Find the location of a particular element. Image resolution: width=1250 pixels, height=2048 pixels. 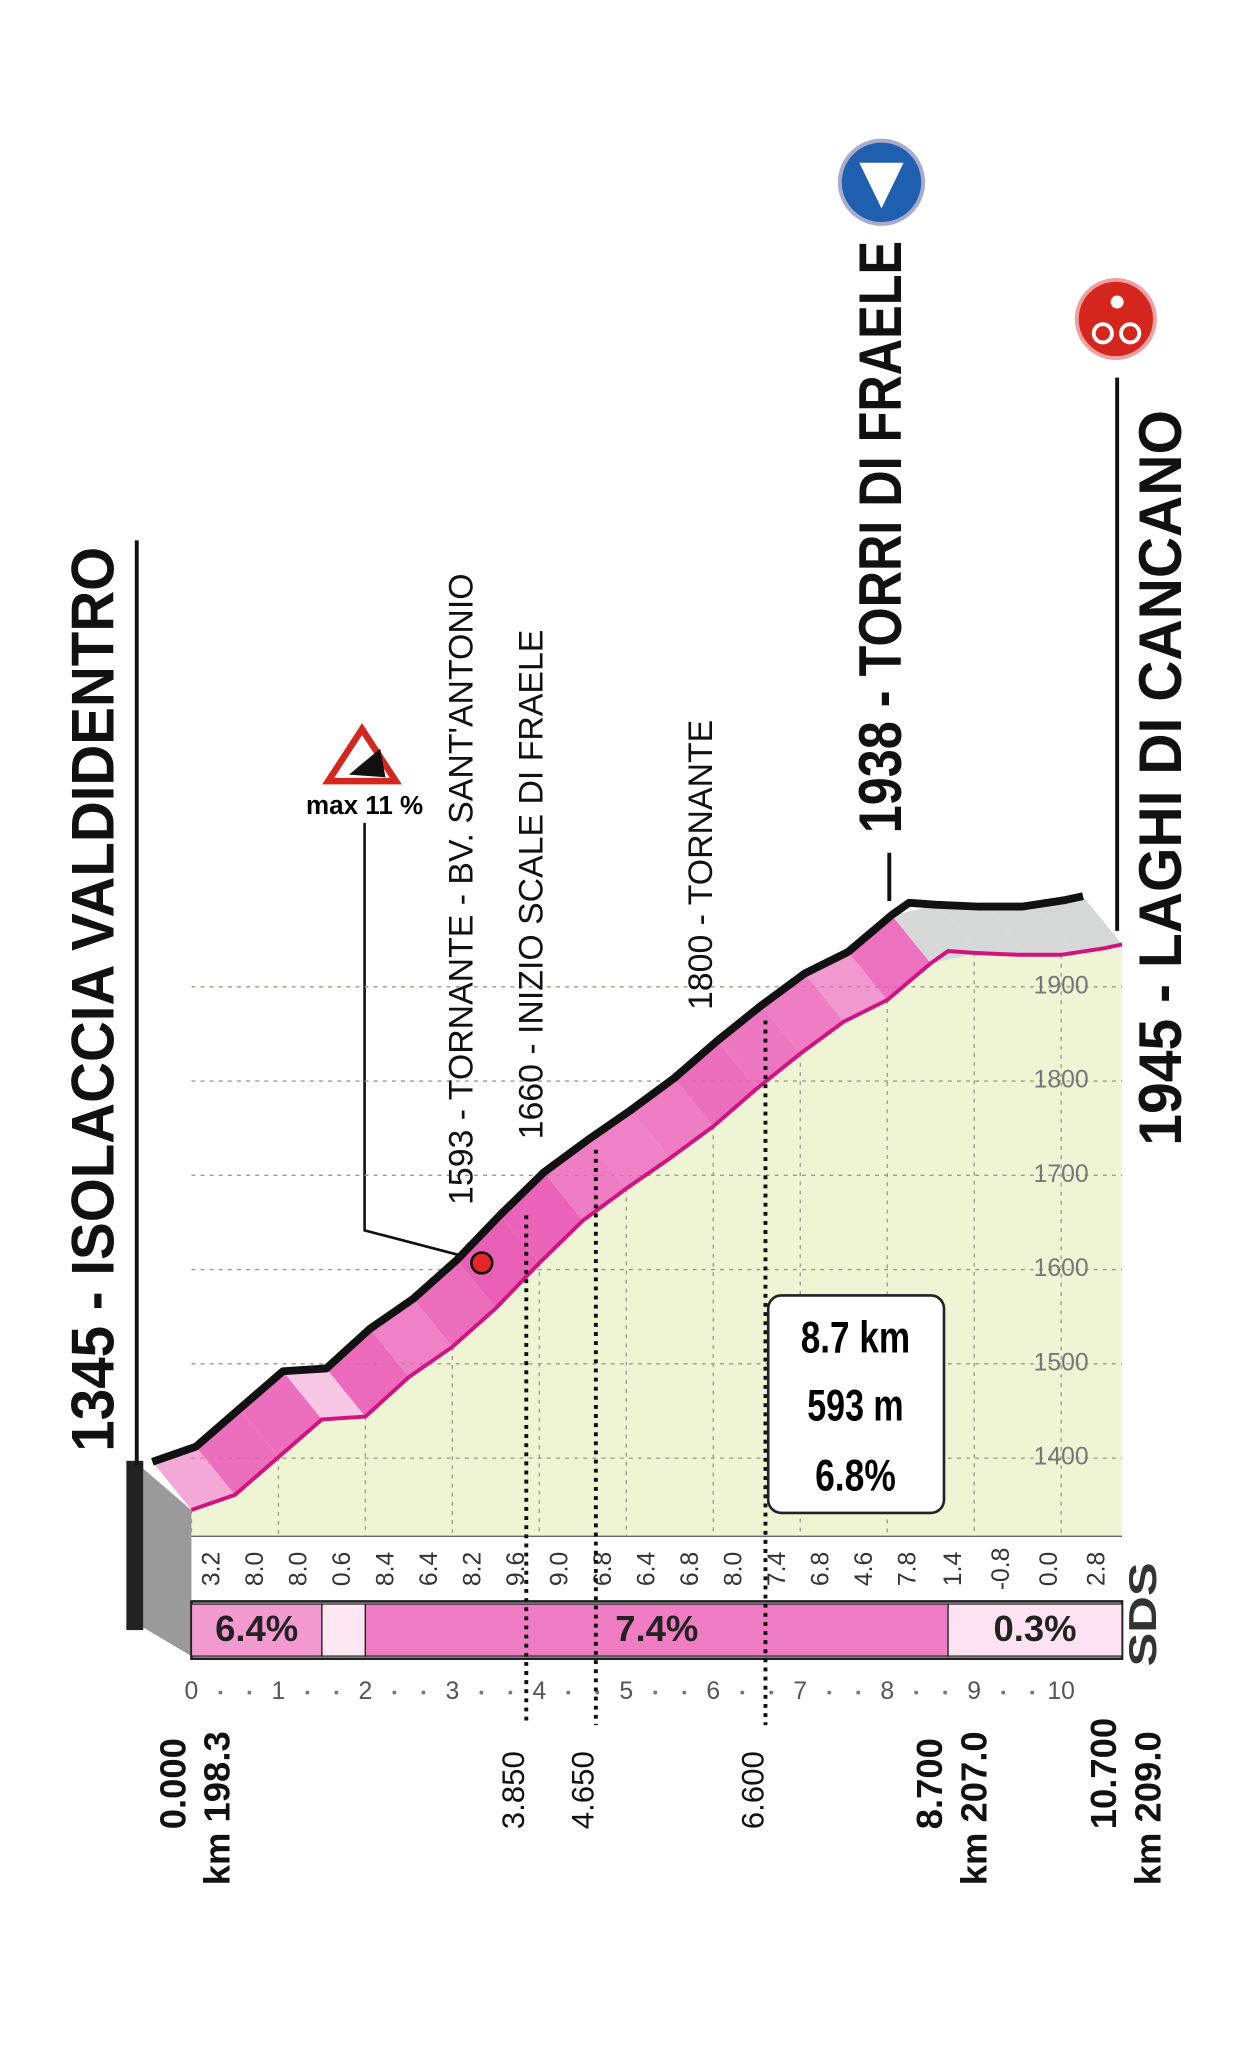

y-tick-label: 1800 is located at coordinates (1061, 1080).